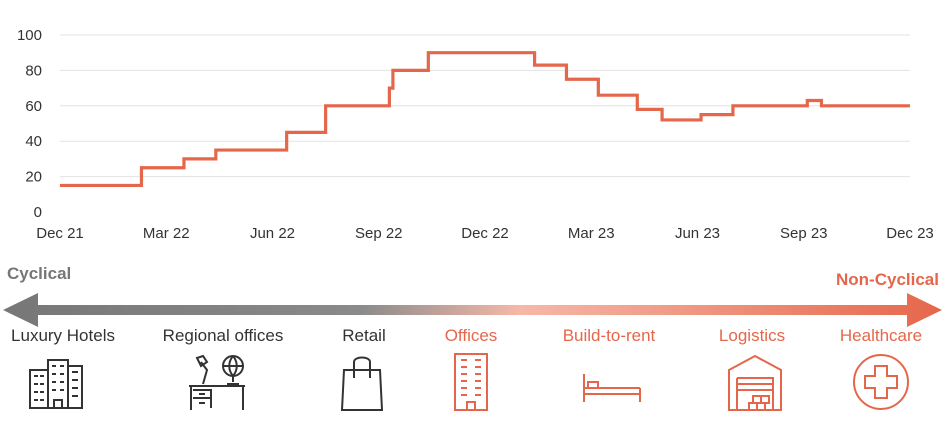 This screenshot has width=945, height=423. I want to click on office-tower-icon, so click(471, 382).